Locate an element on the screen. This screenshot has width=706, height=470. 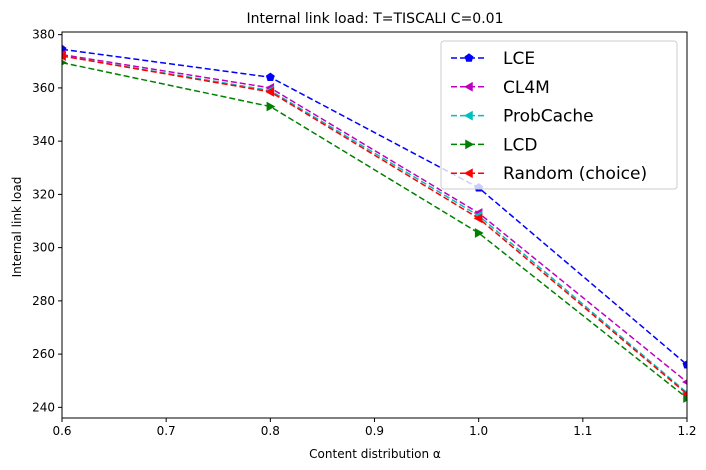
x-tick-label: 1.1 is located at coordinates (582, 431).